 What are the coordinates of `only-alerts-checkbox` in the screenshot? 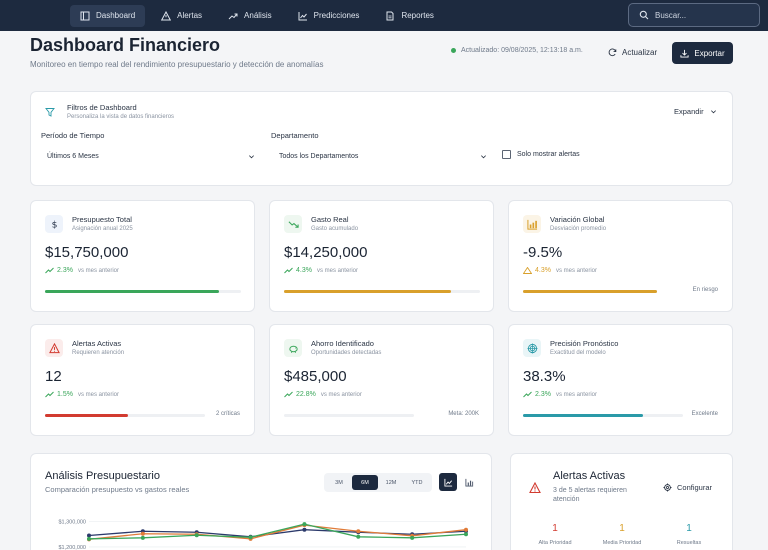 It's located at (506, 154).